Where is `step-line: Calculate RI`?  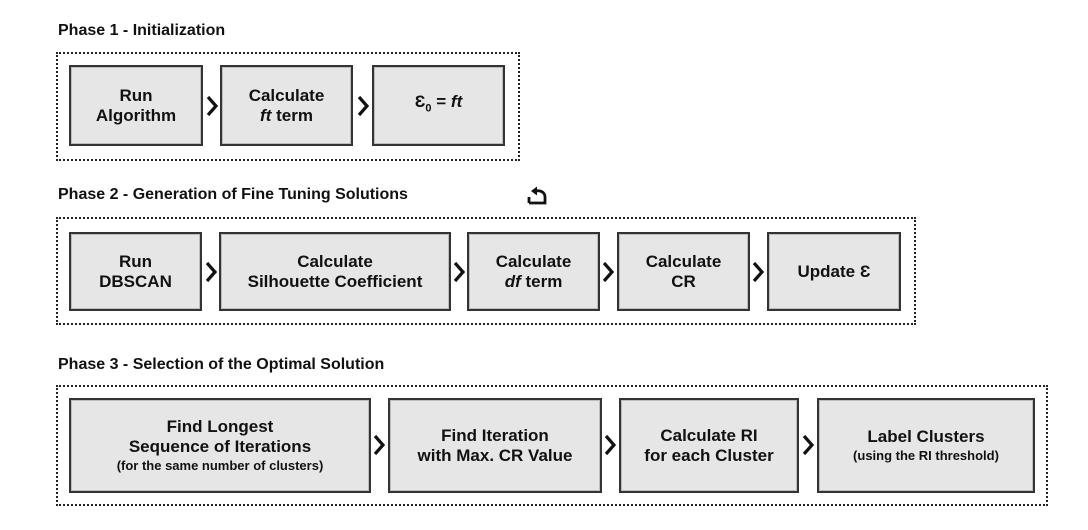 step-line: Calculate RI is located at coordinates (709, 435).